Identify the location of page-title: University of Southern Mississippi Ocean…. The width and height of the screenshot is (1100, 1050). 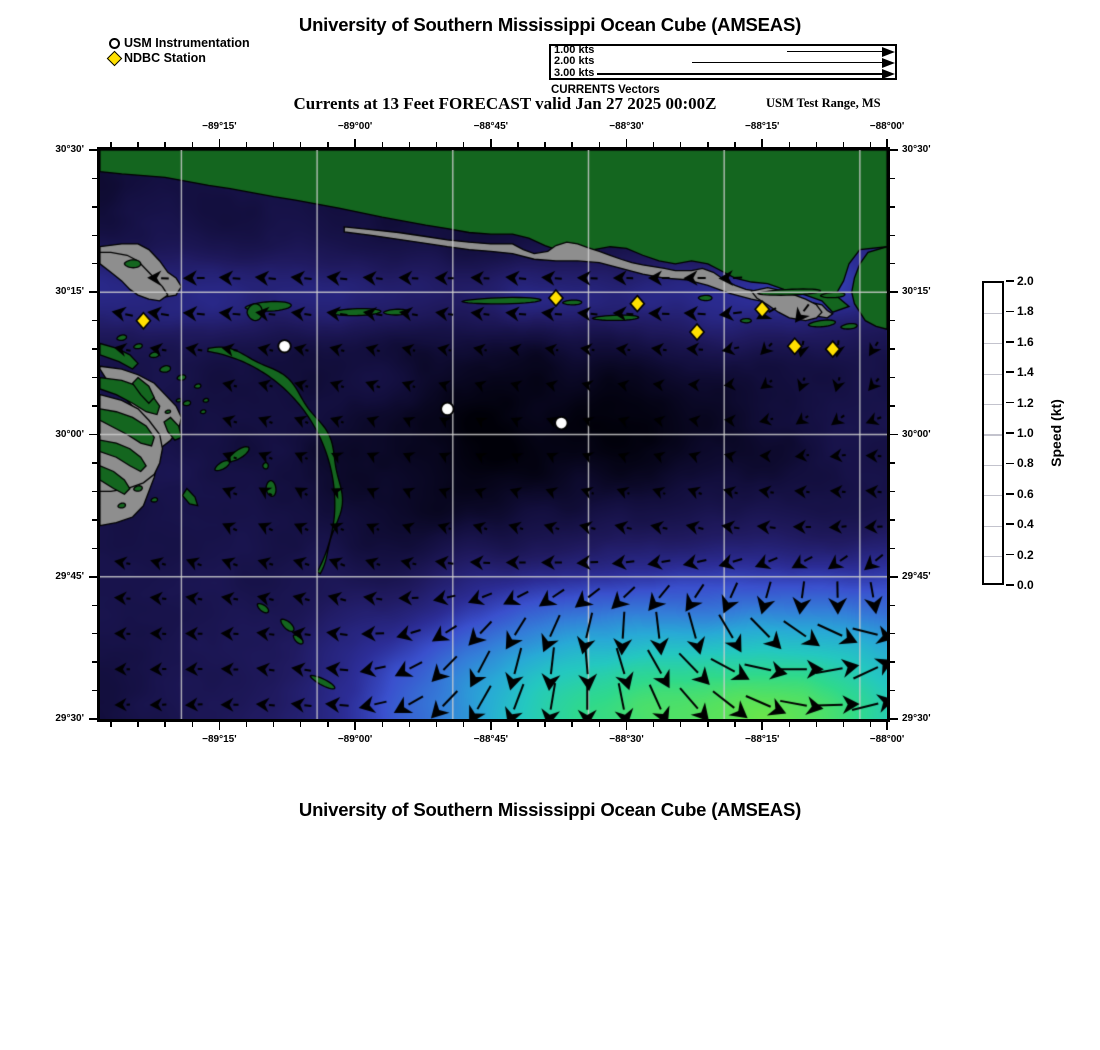
(550, 24).